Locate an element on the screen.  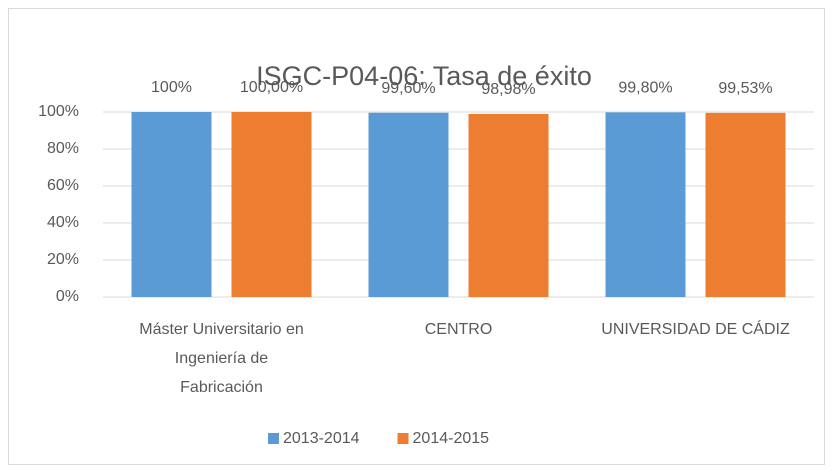
x-tick-label: CENTRO is located at coordinates (459, 329).